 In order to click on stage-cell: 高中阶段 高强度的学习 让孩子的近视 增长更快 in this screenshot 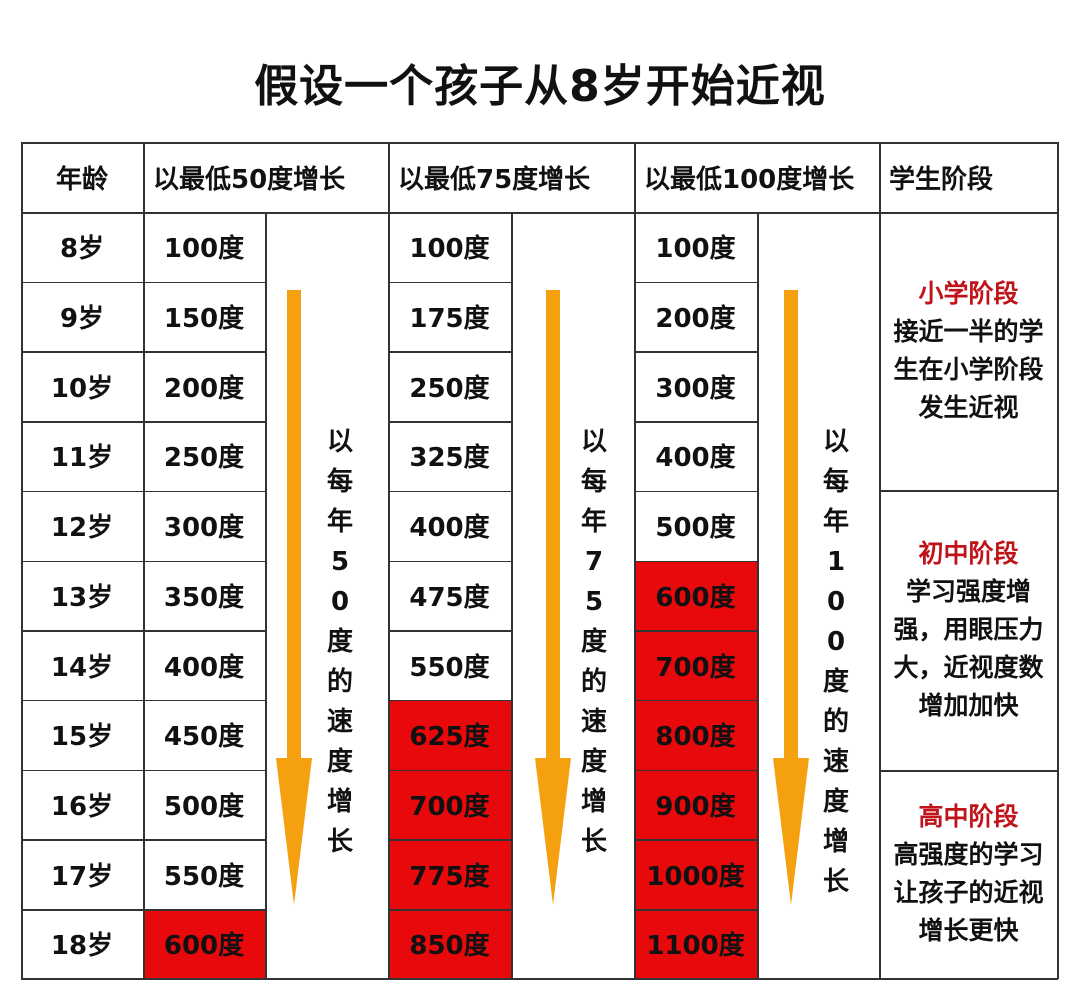, I will do `click(968, 874)`.